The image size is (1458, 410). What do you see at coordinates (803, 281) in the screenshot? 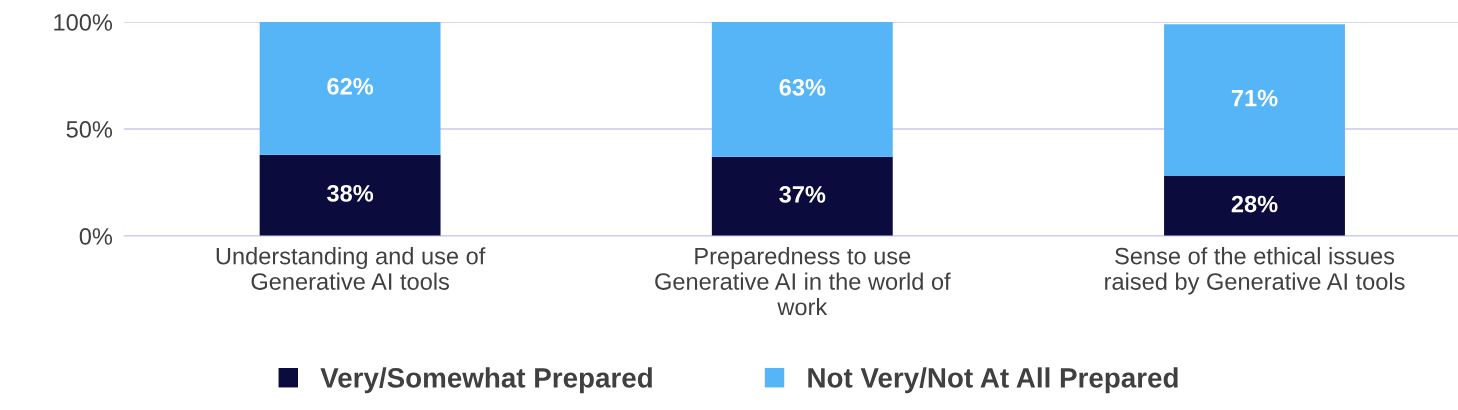
I see `x-tick-label: Preparedness to use Generative AI in the world of work` at bounding box center [803, 281].